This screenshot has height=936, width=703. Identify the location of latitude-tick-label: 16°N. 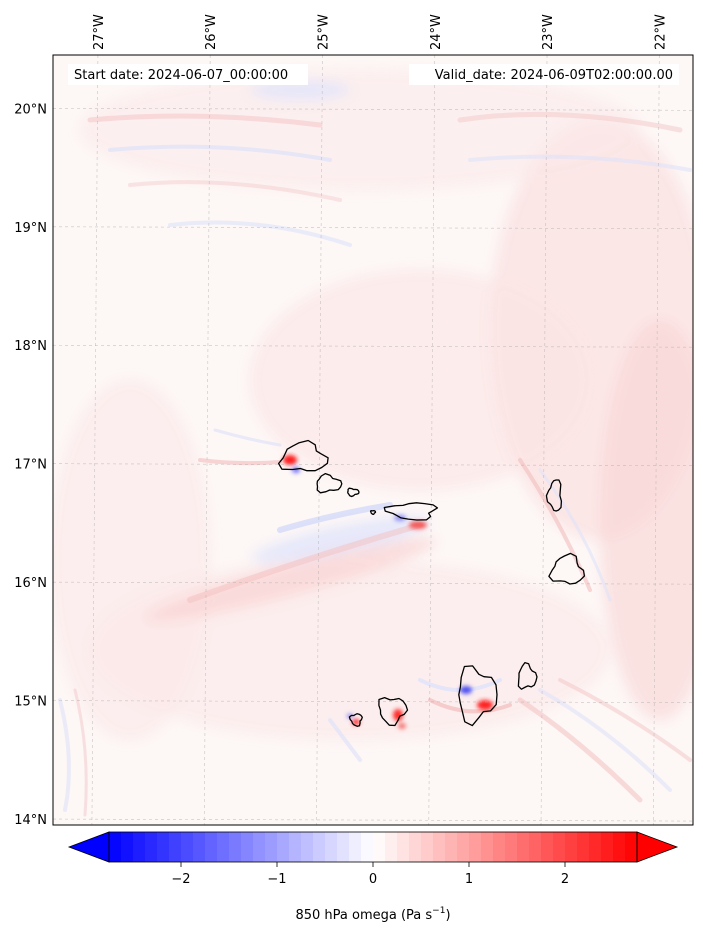
(30, 583).